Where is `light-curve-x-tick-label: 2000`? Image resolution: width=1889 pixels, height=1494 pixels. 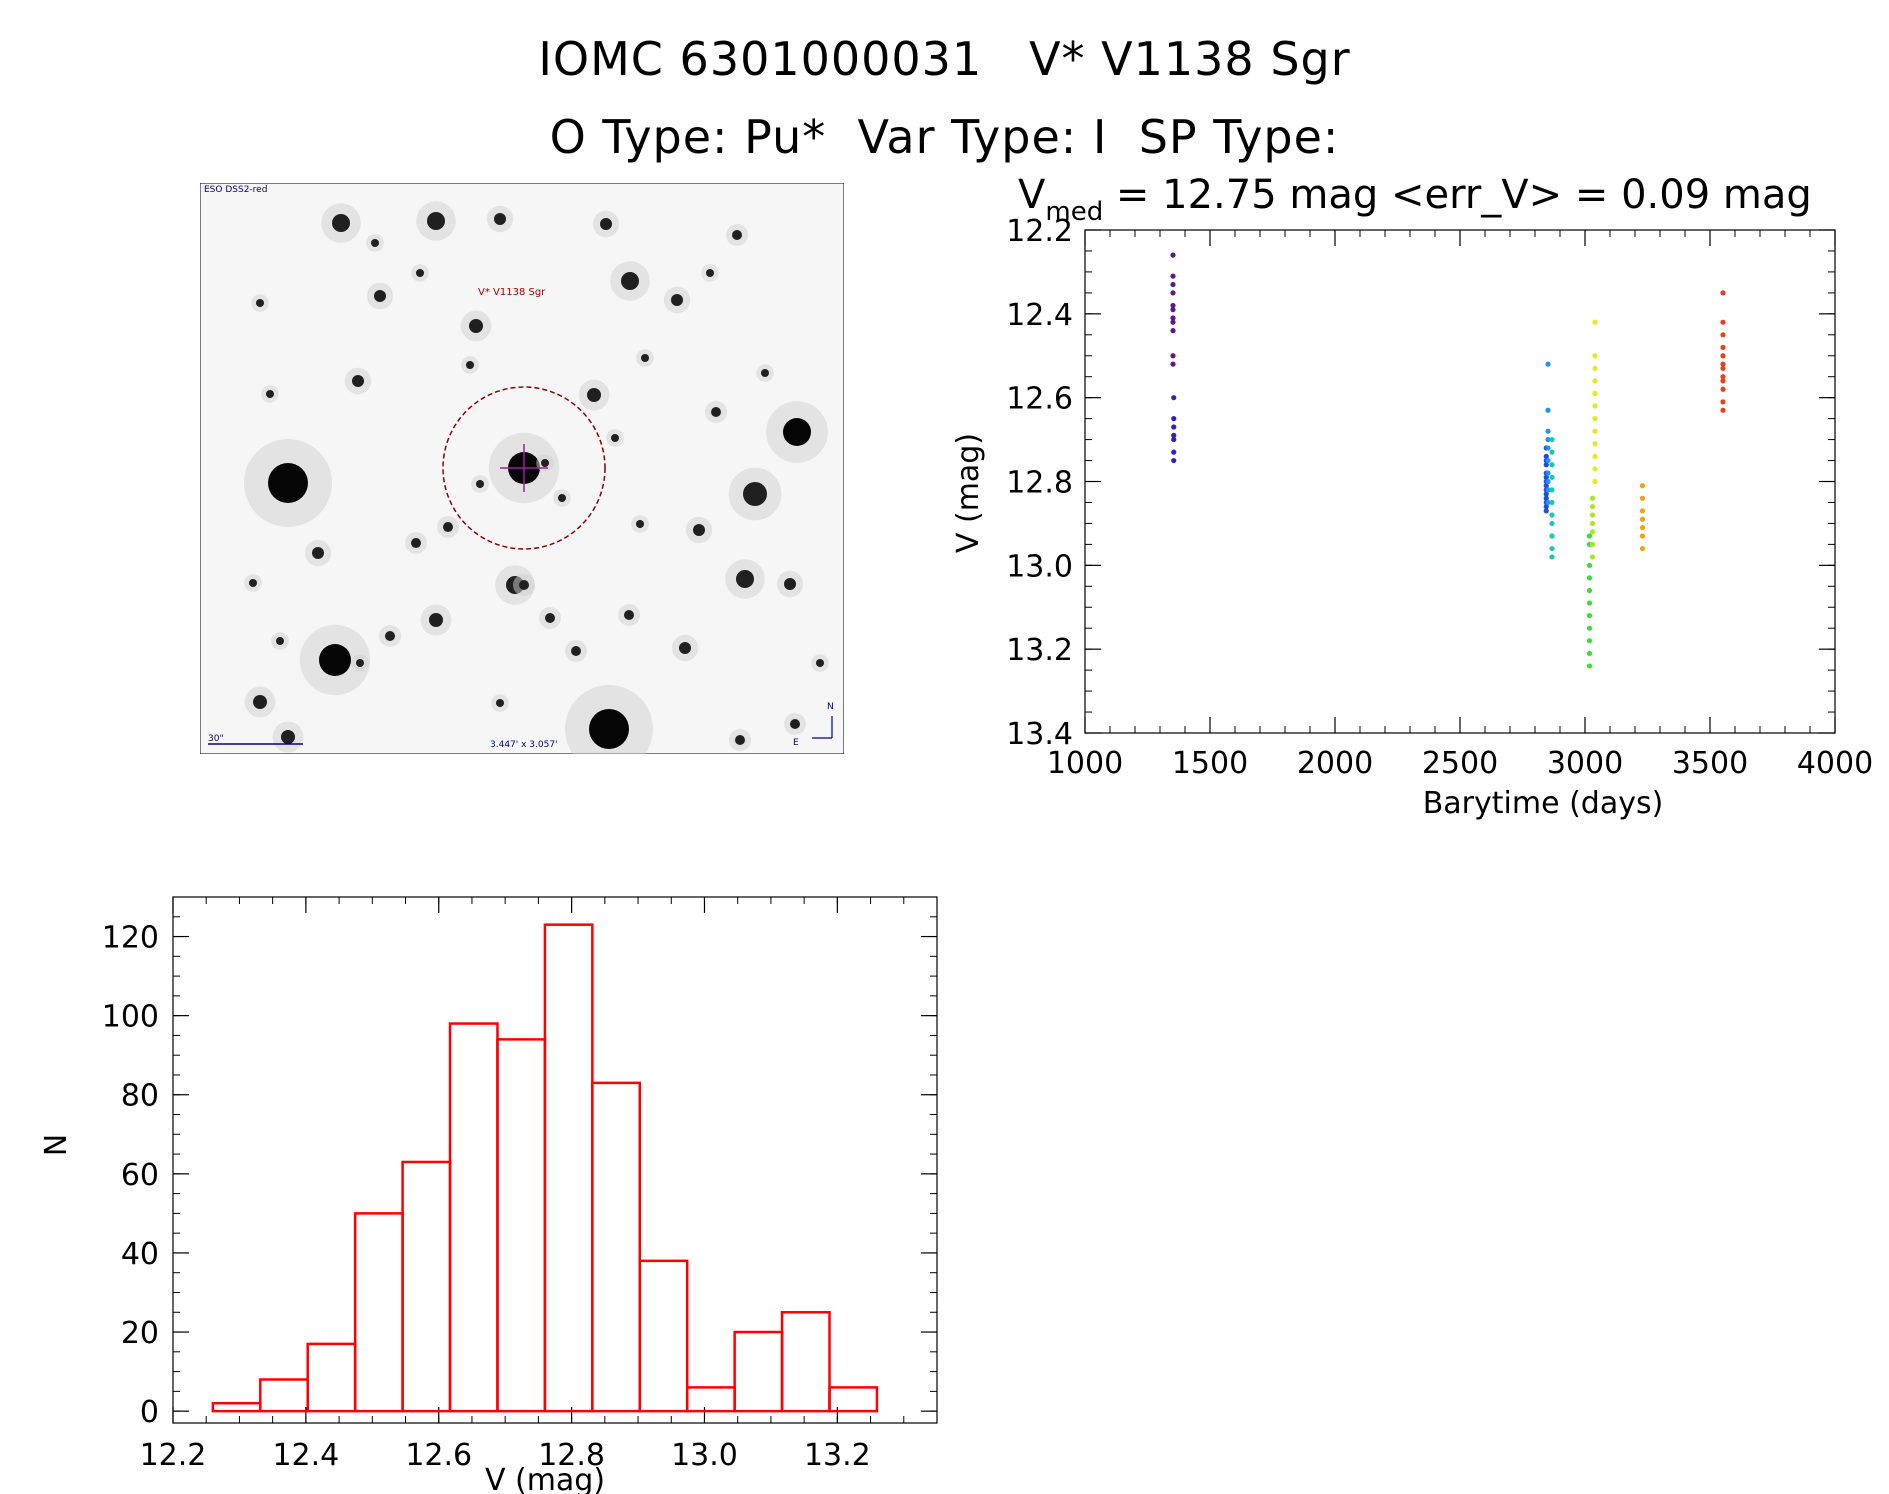 light-curve-x-tick-label: 2000 is located at coordinates (1335, 763).